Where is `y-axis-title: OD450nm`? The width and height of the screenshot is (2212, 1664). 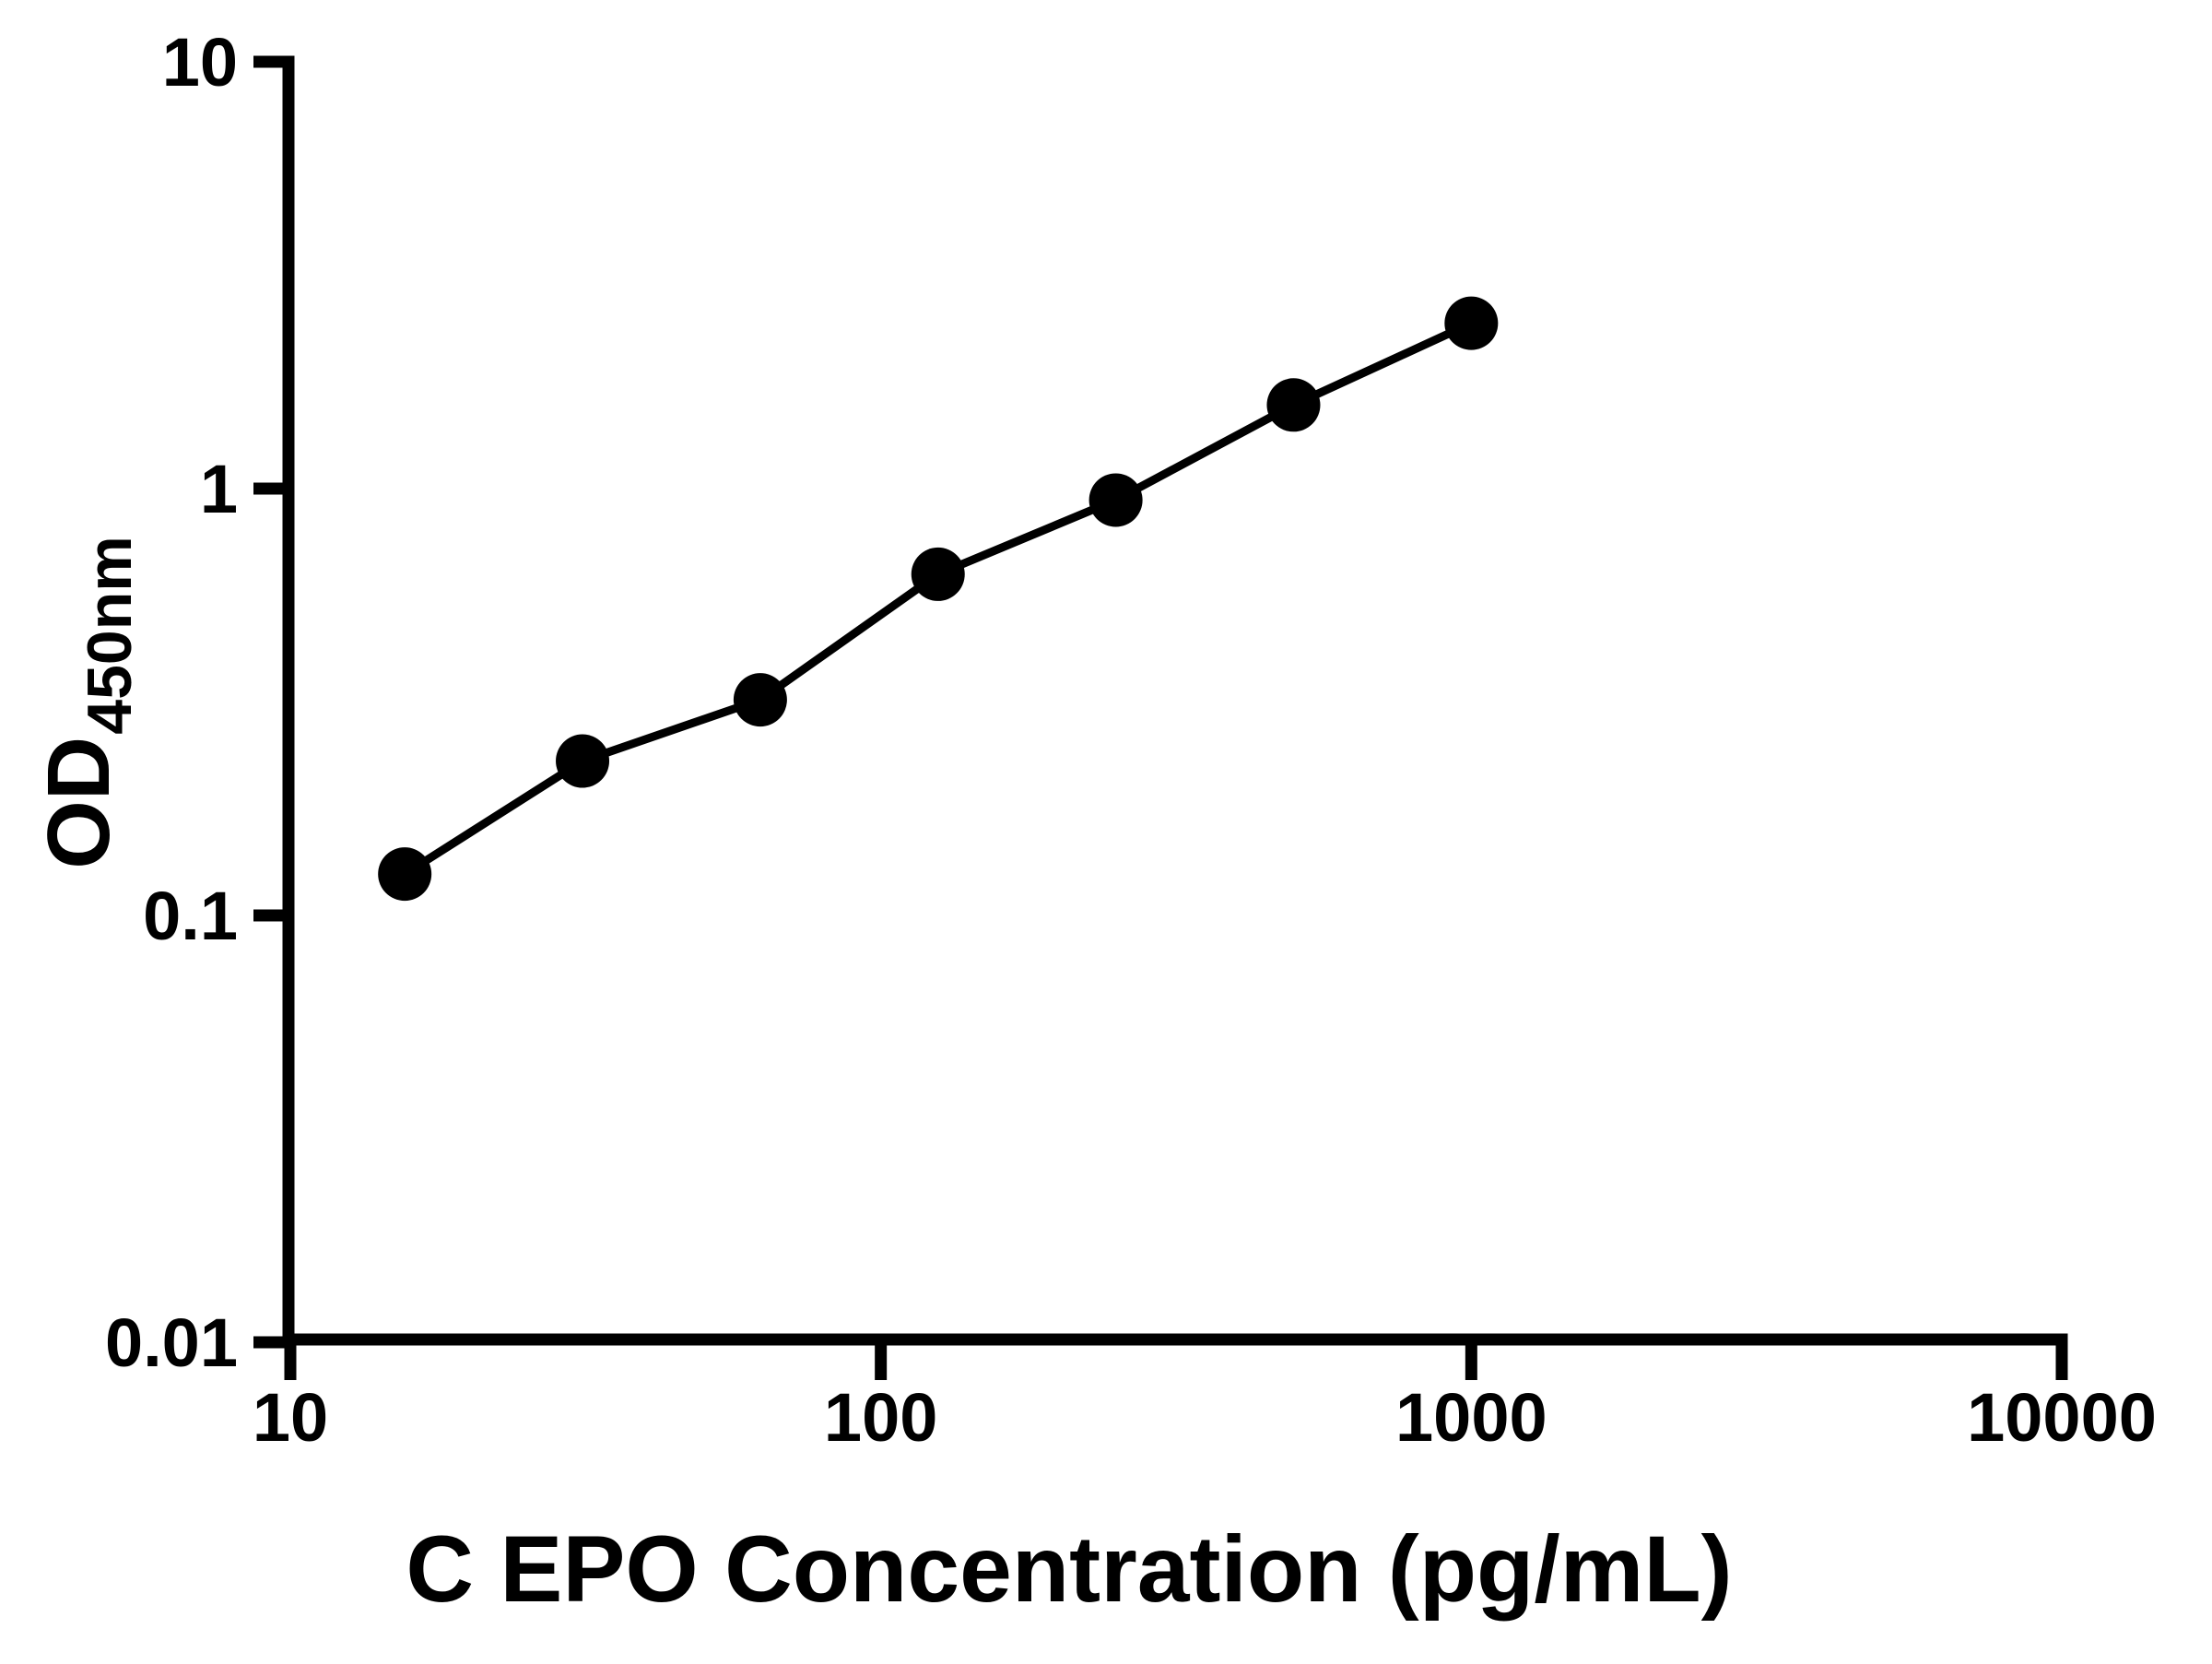
y-axis-title: OD450nm is located at coordinates (87, 702).